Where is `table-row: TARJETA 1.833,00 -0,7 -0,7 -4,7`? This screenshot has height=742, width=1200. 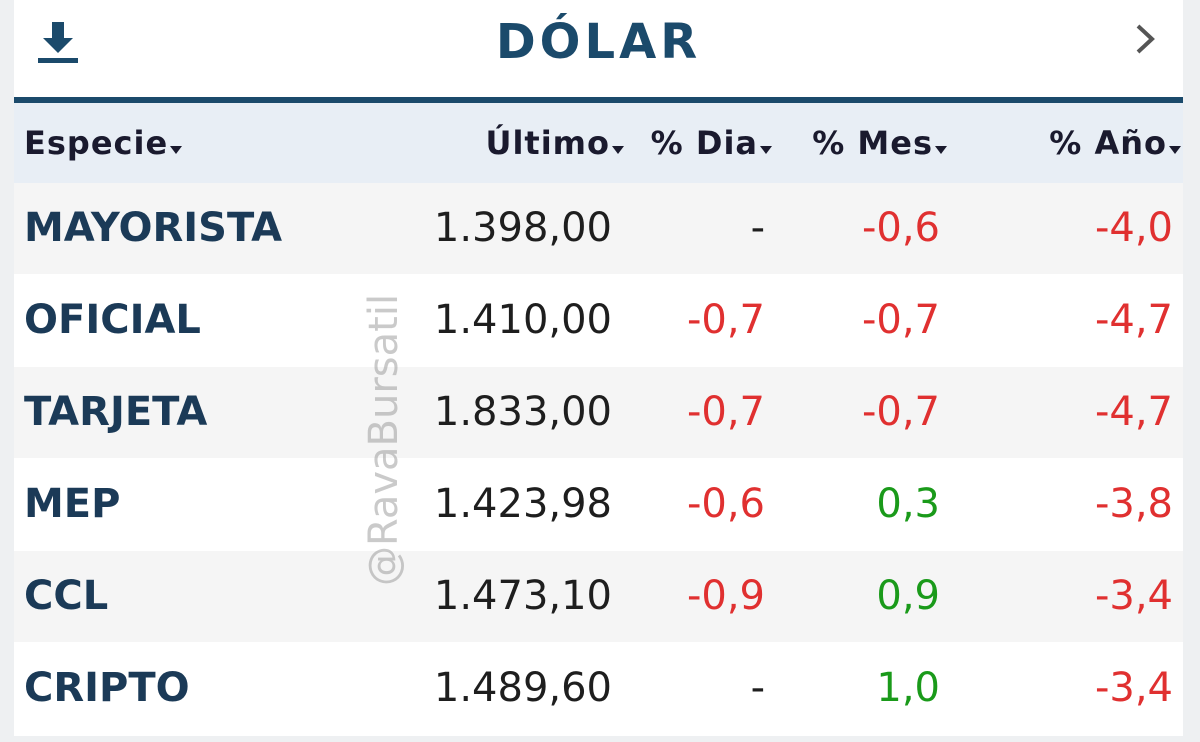
table-row: TARJETA 1.833,00 -0,7 -0,7 -4,7 is located at coordinates (598, 412).